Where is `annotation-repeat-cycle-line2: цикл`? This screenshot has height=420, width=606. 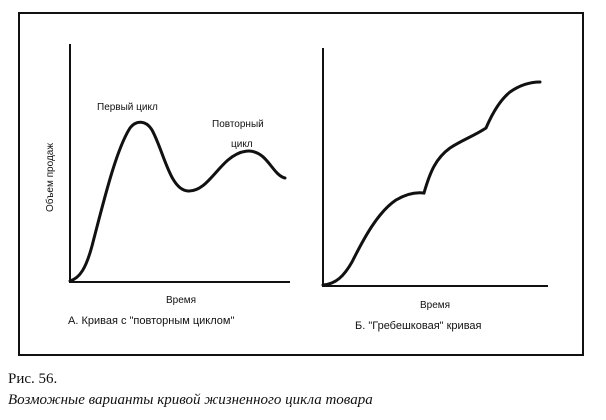 annotation-repeat-cycle-line2: цикл is located at coordinates (242, 144).